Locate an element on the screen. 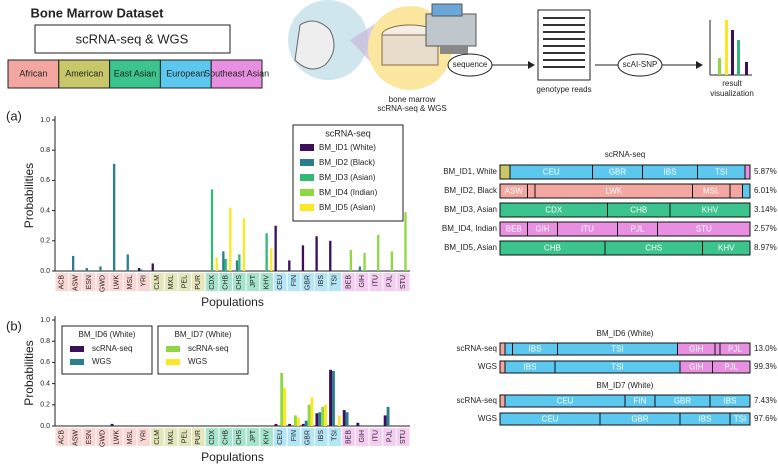  bone-shape is located at coordinates (314, 45).